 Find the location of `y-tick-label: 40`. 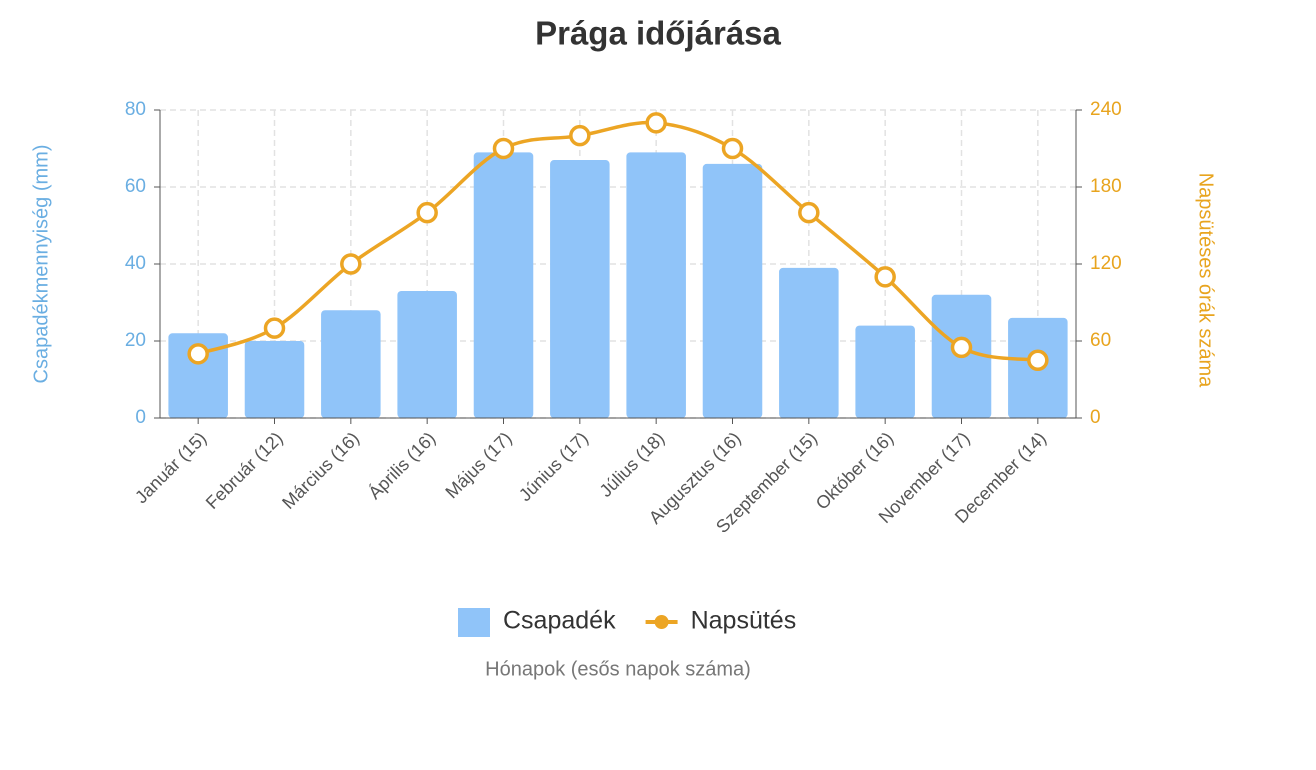

y-tick-label: 40 is located at coordinates (135, 263).